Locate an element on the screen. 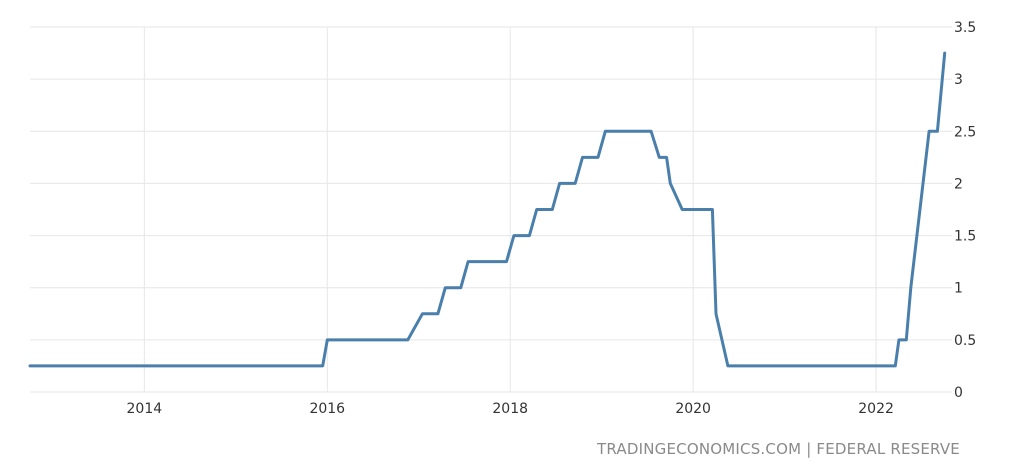 This screenshot has height=476, width=1024. y-tick-label: 2 is located at coordinates (958, 184).